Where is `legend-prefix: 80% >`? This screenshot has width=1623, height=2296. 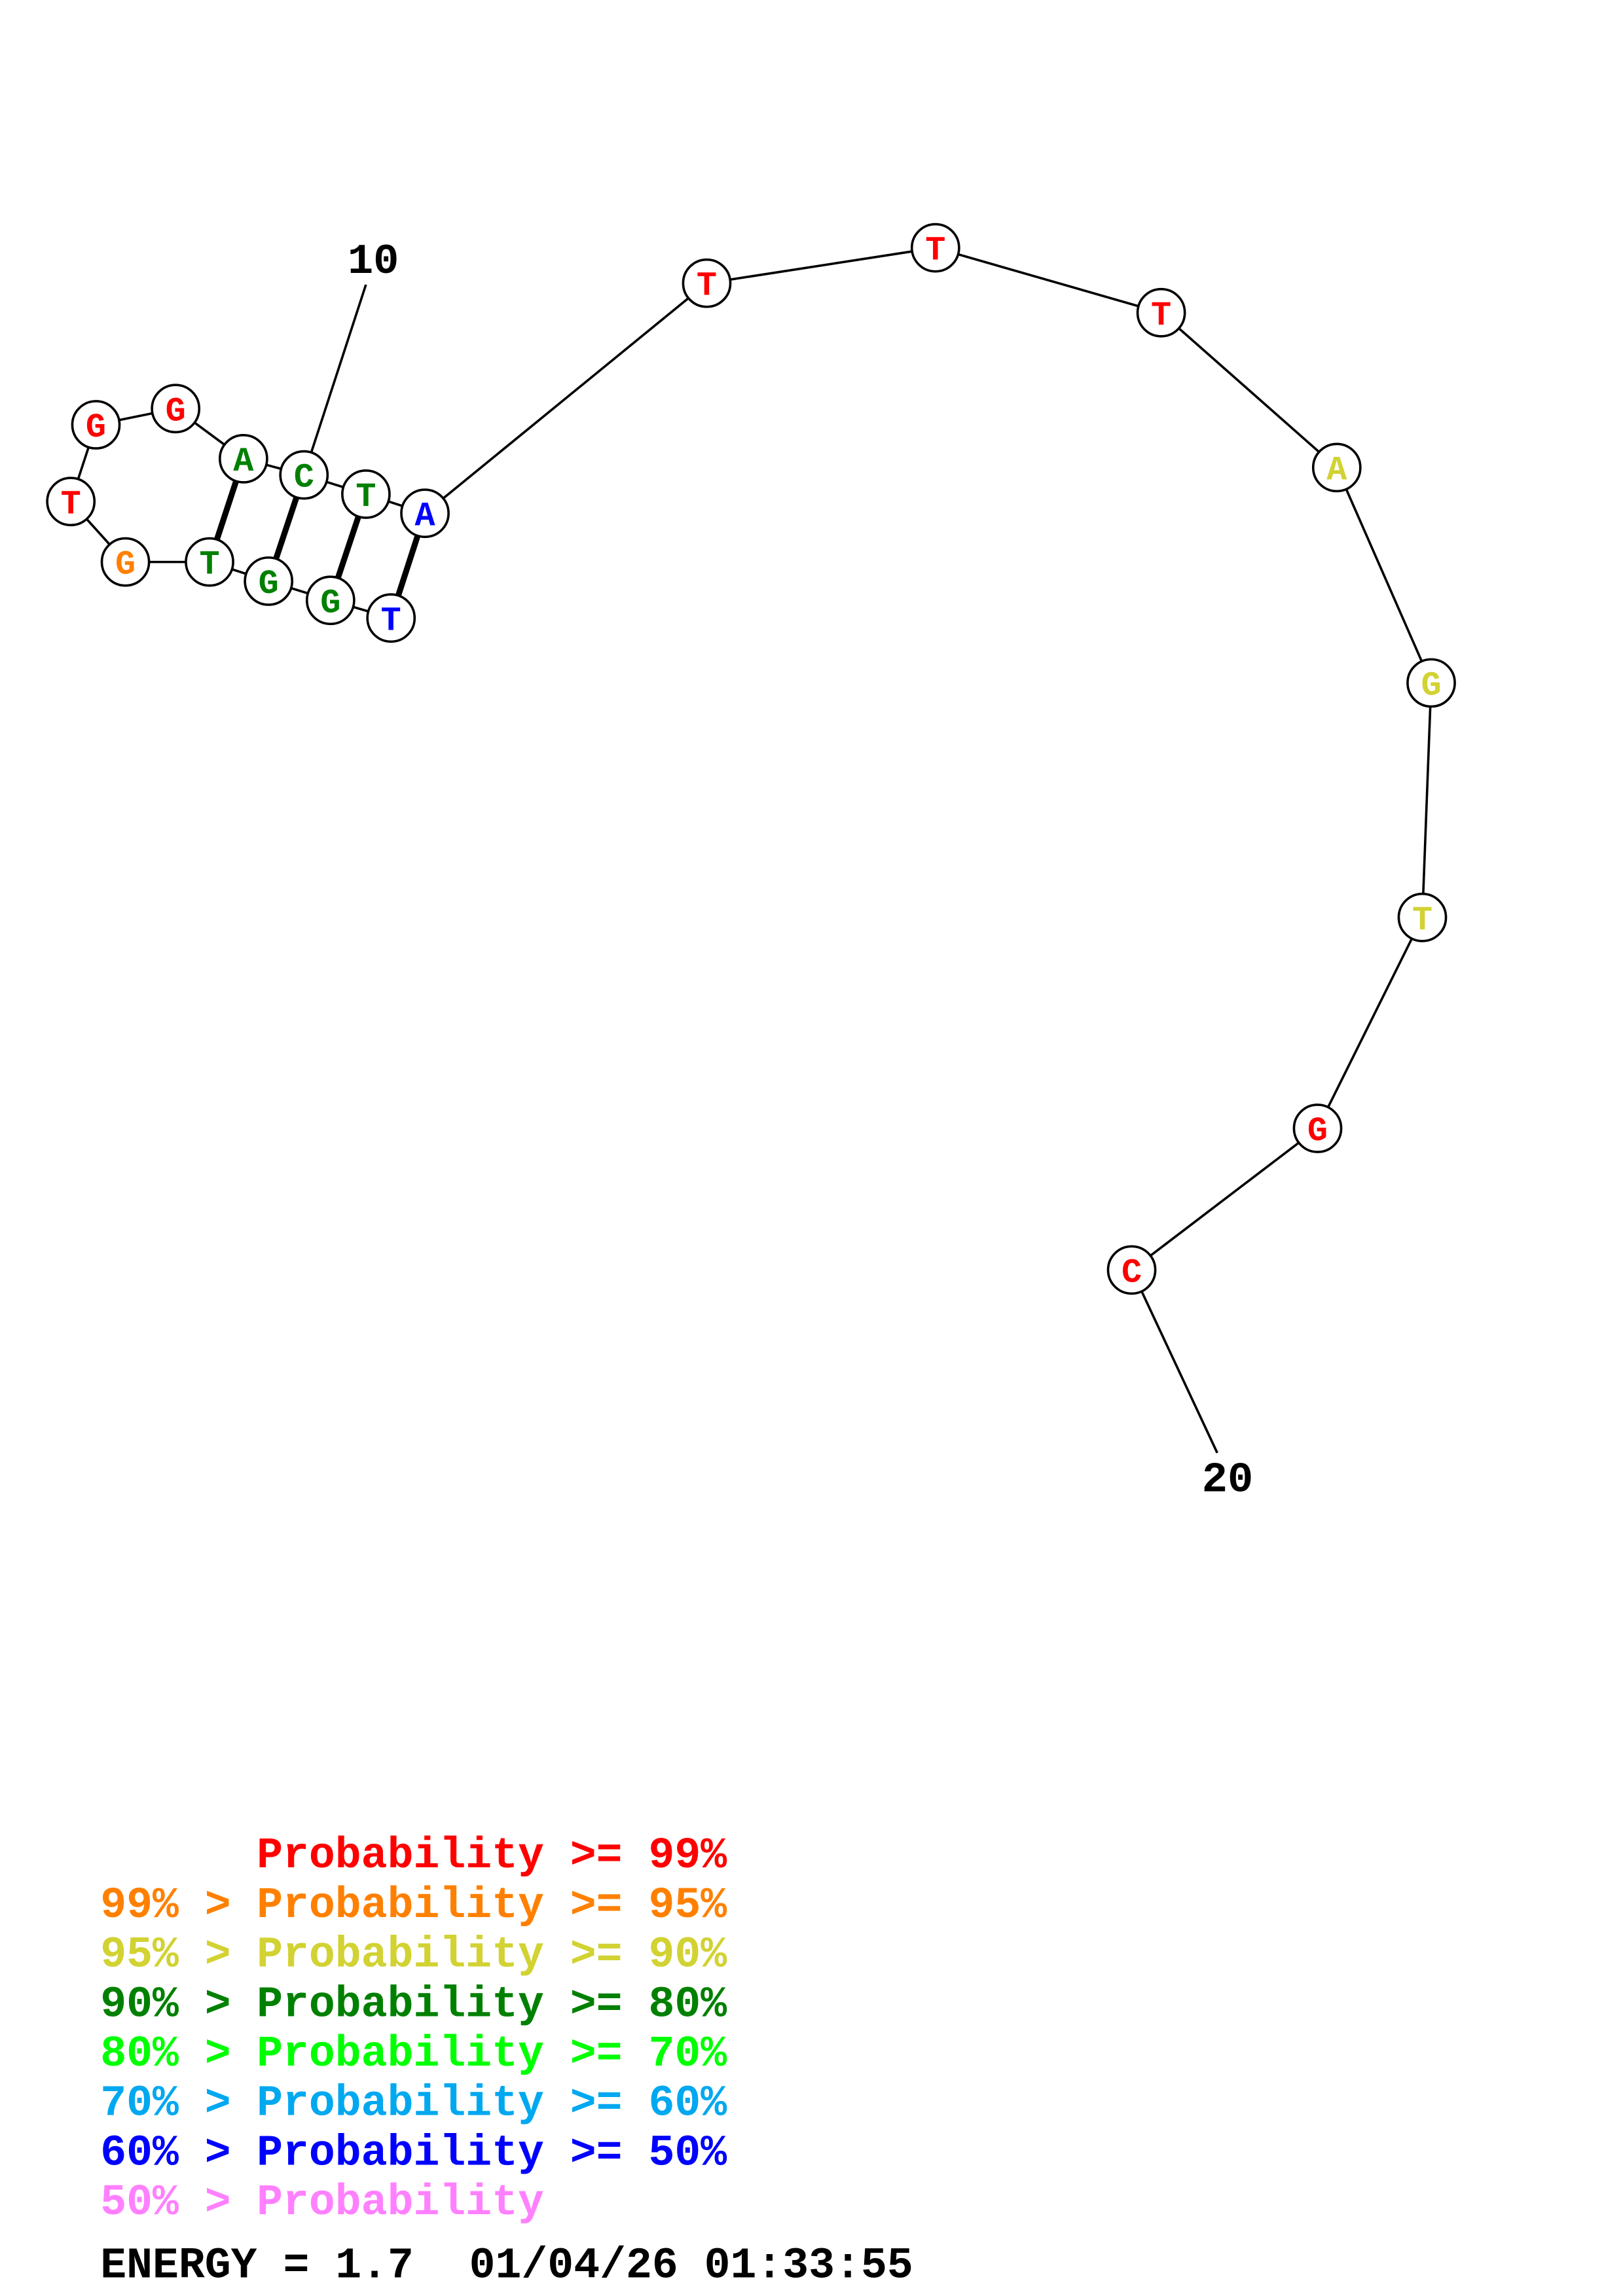
legend-prefix: 80% > is located at coordinates (178, 2054).